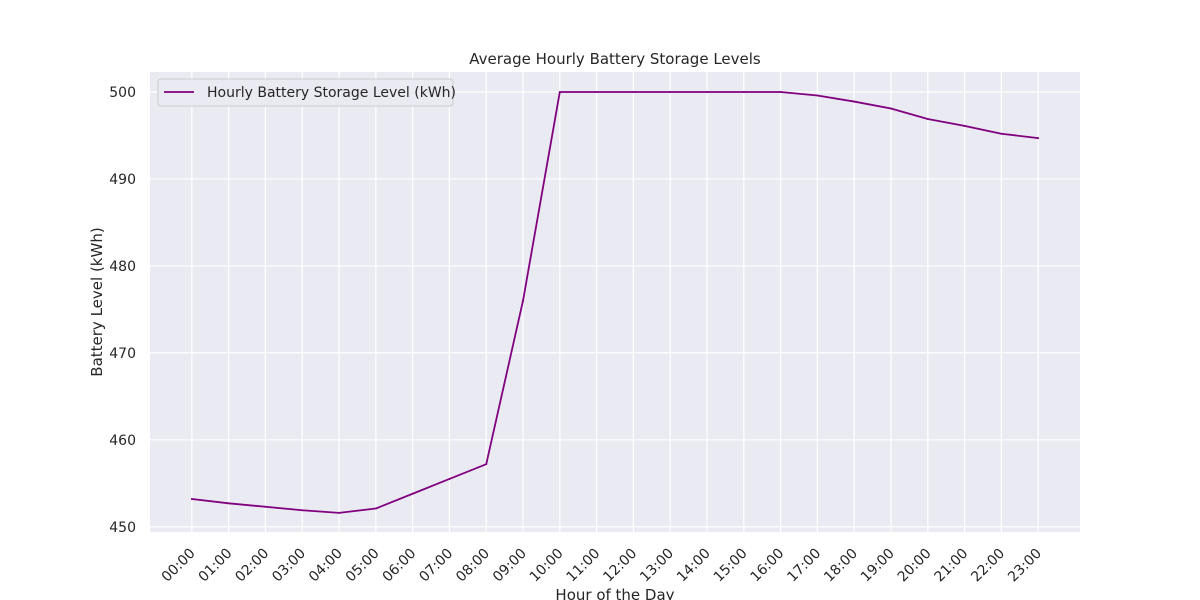 This screenshot has height=600, width=1200. I want to click on x-tick-label: 23:00, so click(1025, 566).